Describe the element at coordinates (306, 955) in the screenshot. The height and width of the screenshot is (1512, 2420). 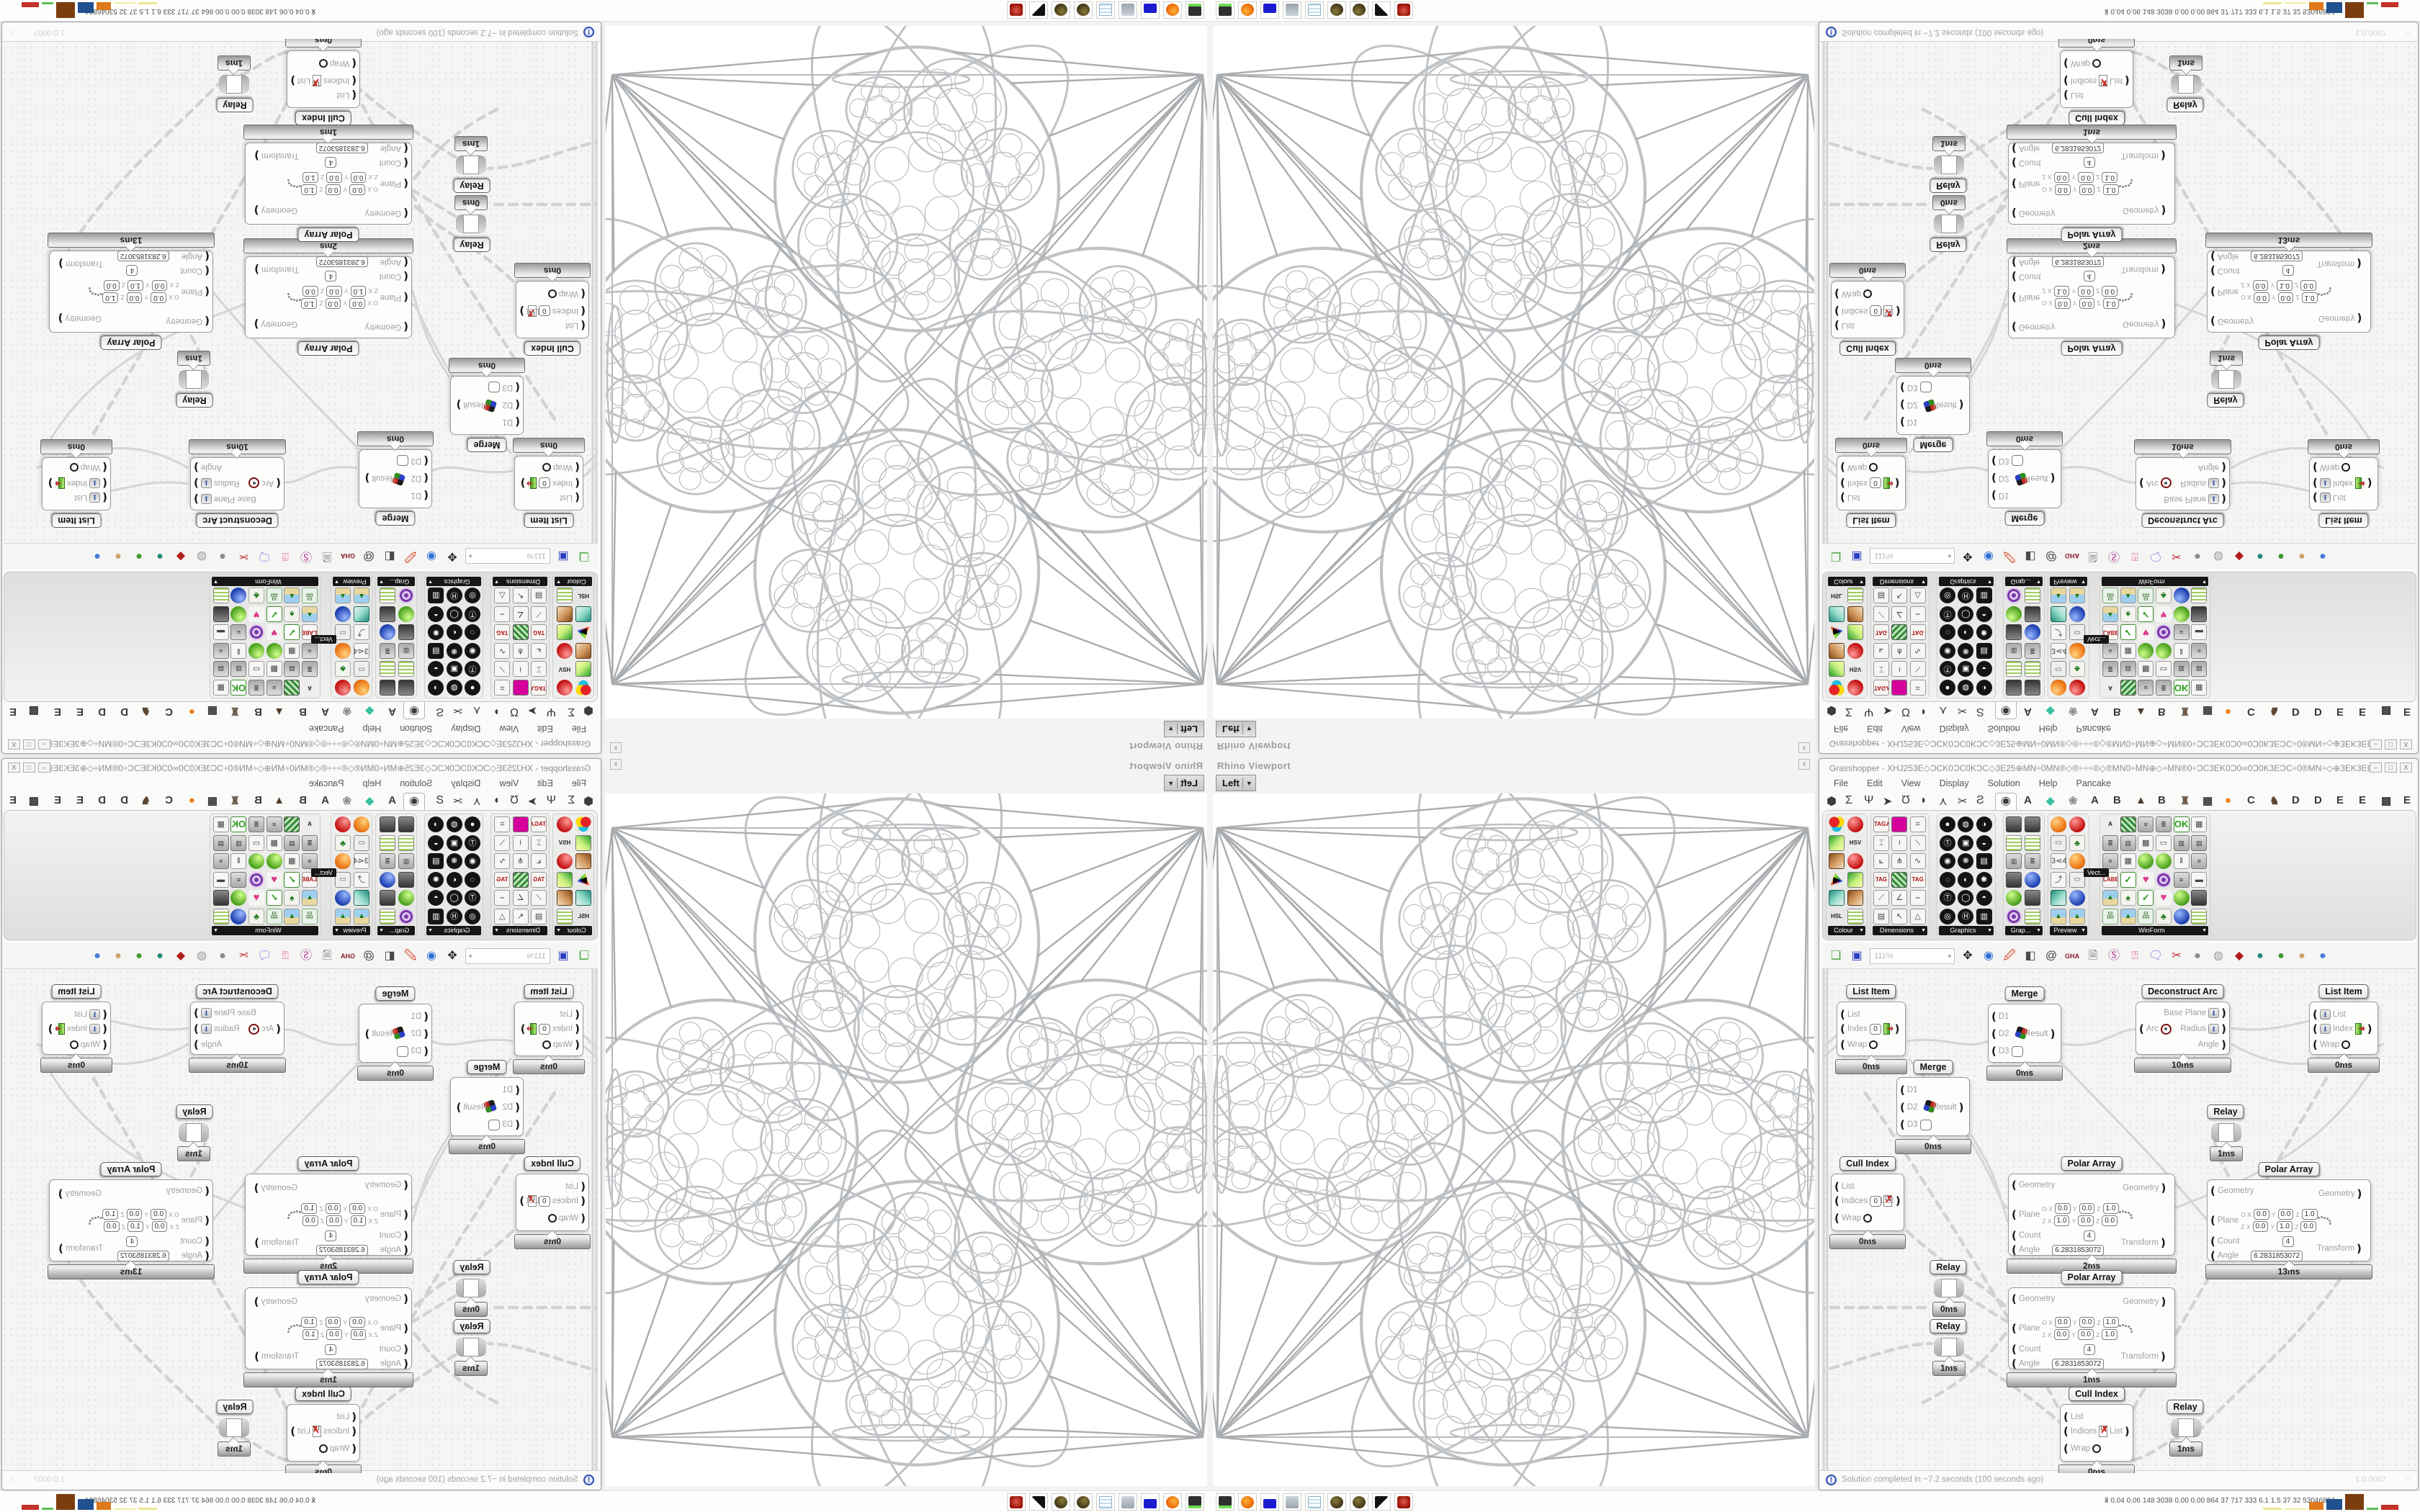
I see `finder-icon: Ⓢ` at that location.